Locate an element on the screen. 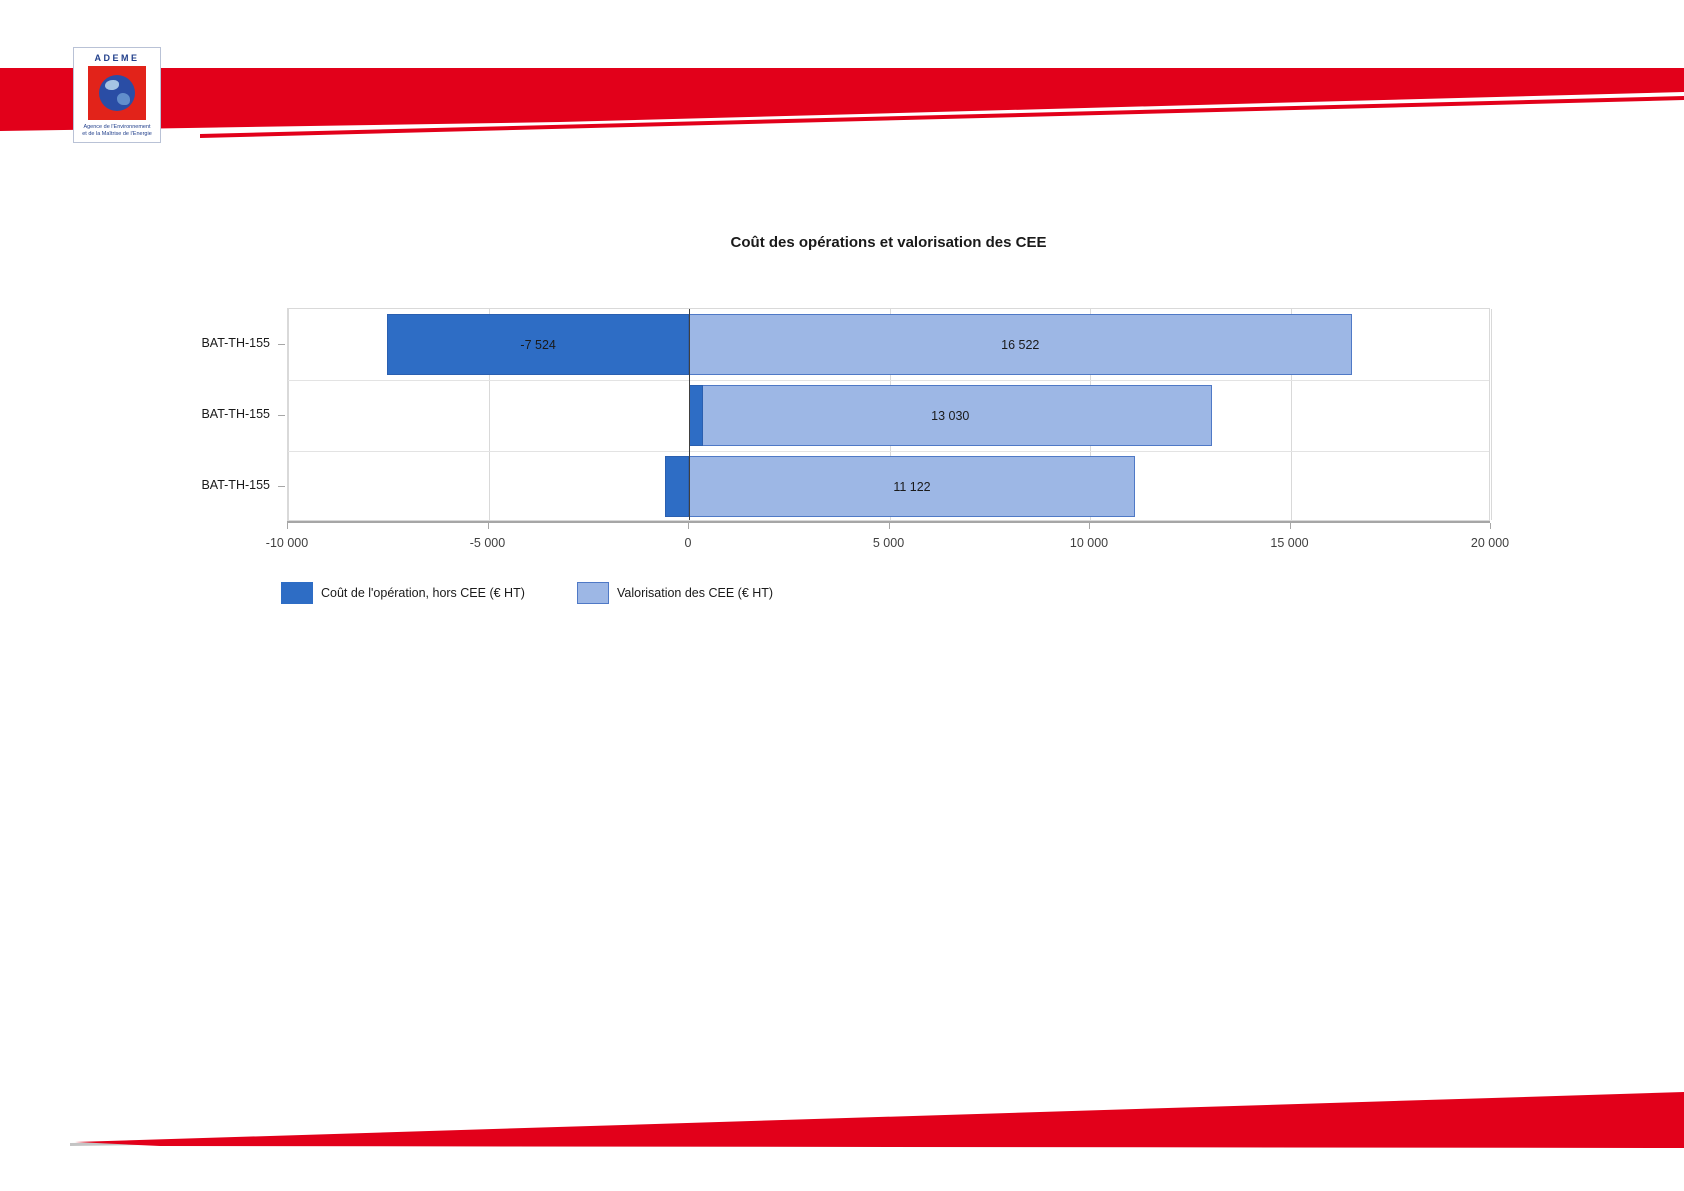 The image size is (1684, 1191). legend-item-cost: Coût de l'opération, hors CEE (€ HT) is located at coordinates (403, 593).